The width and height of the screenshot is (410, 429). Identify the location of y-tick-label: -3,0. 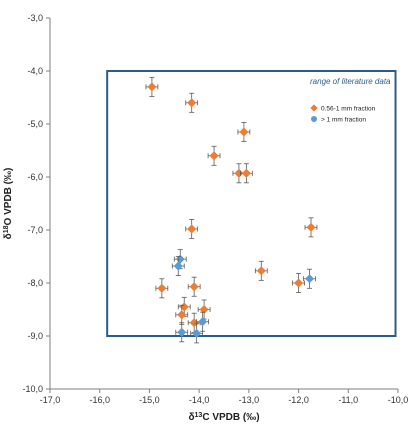
(35, 18).